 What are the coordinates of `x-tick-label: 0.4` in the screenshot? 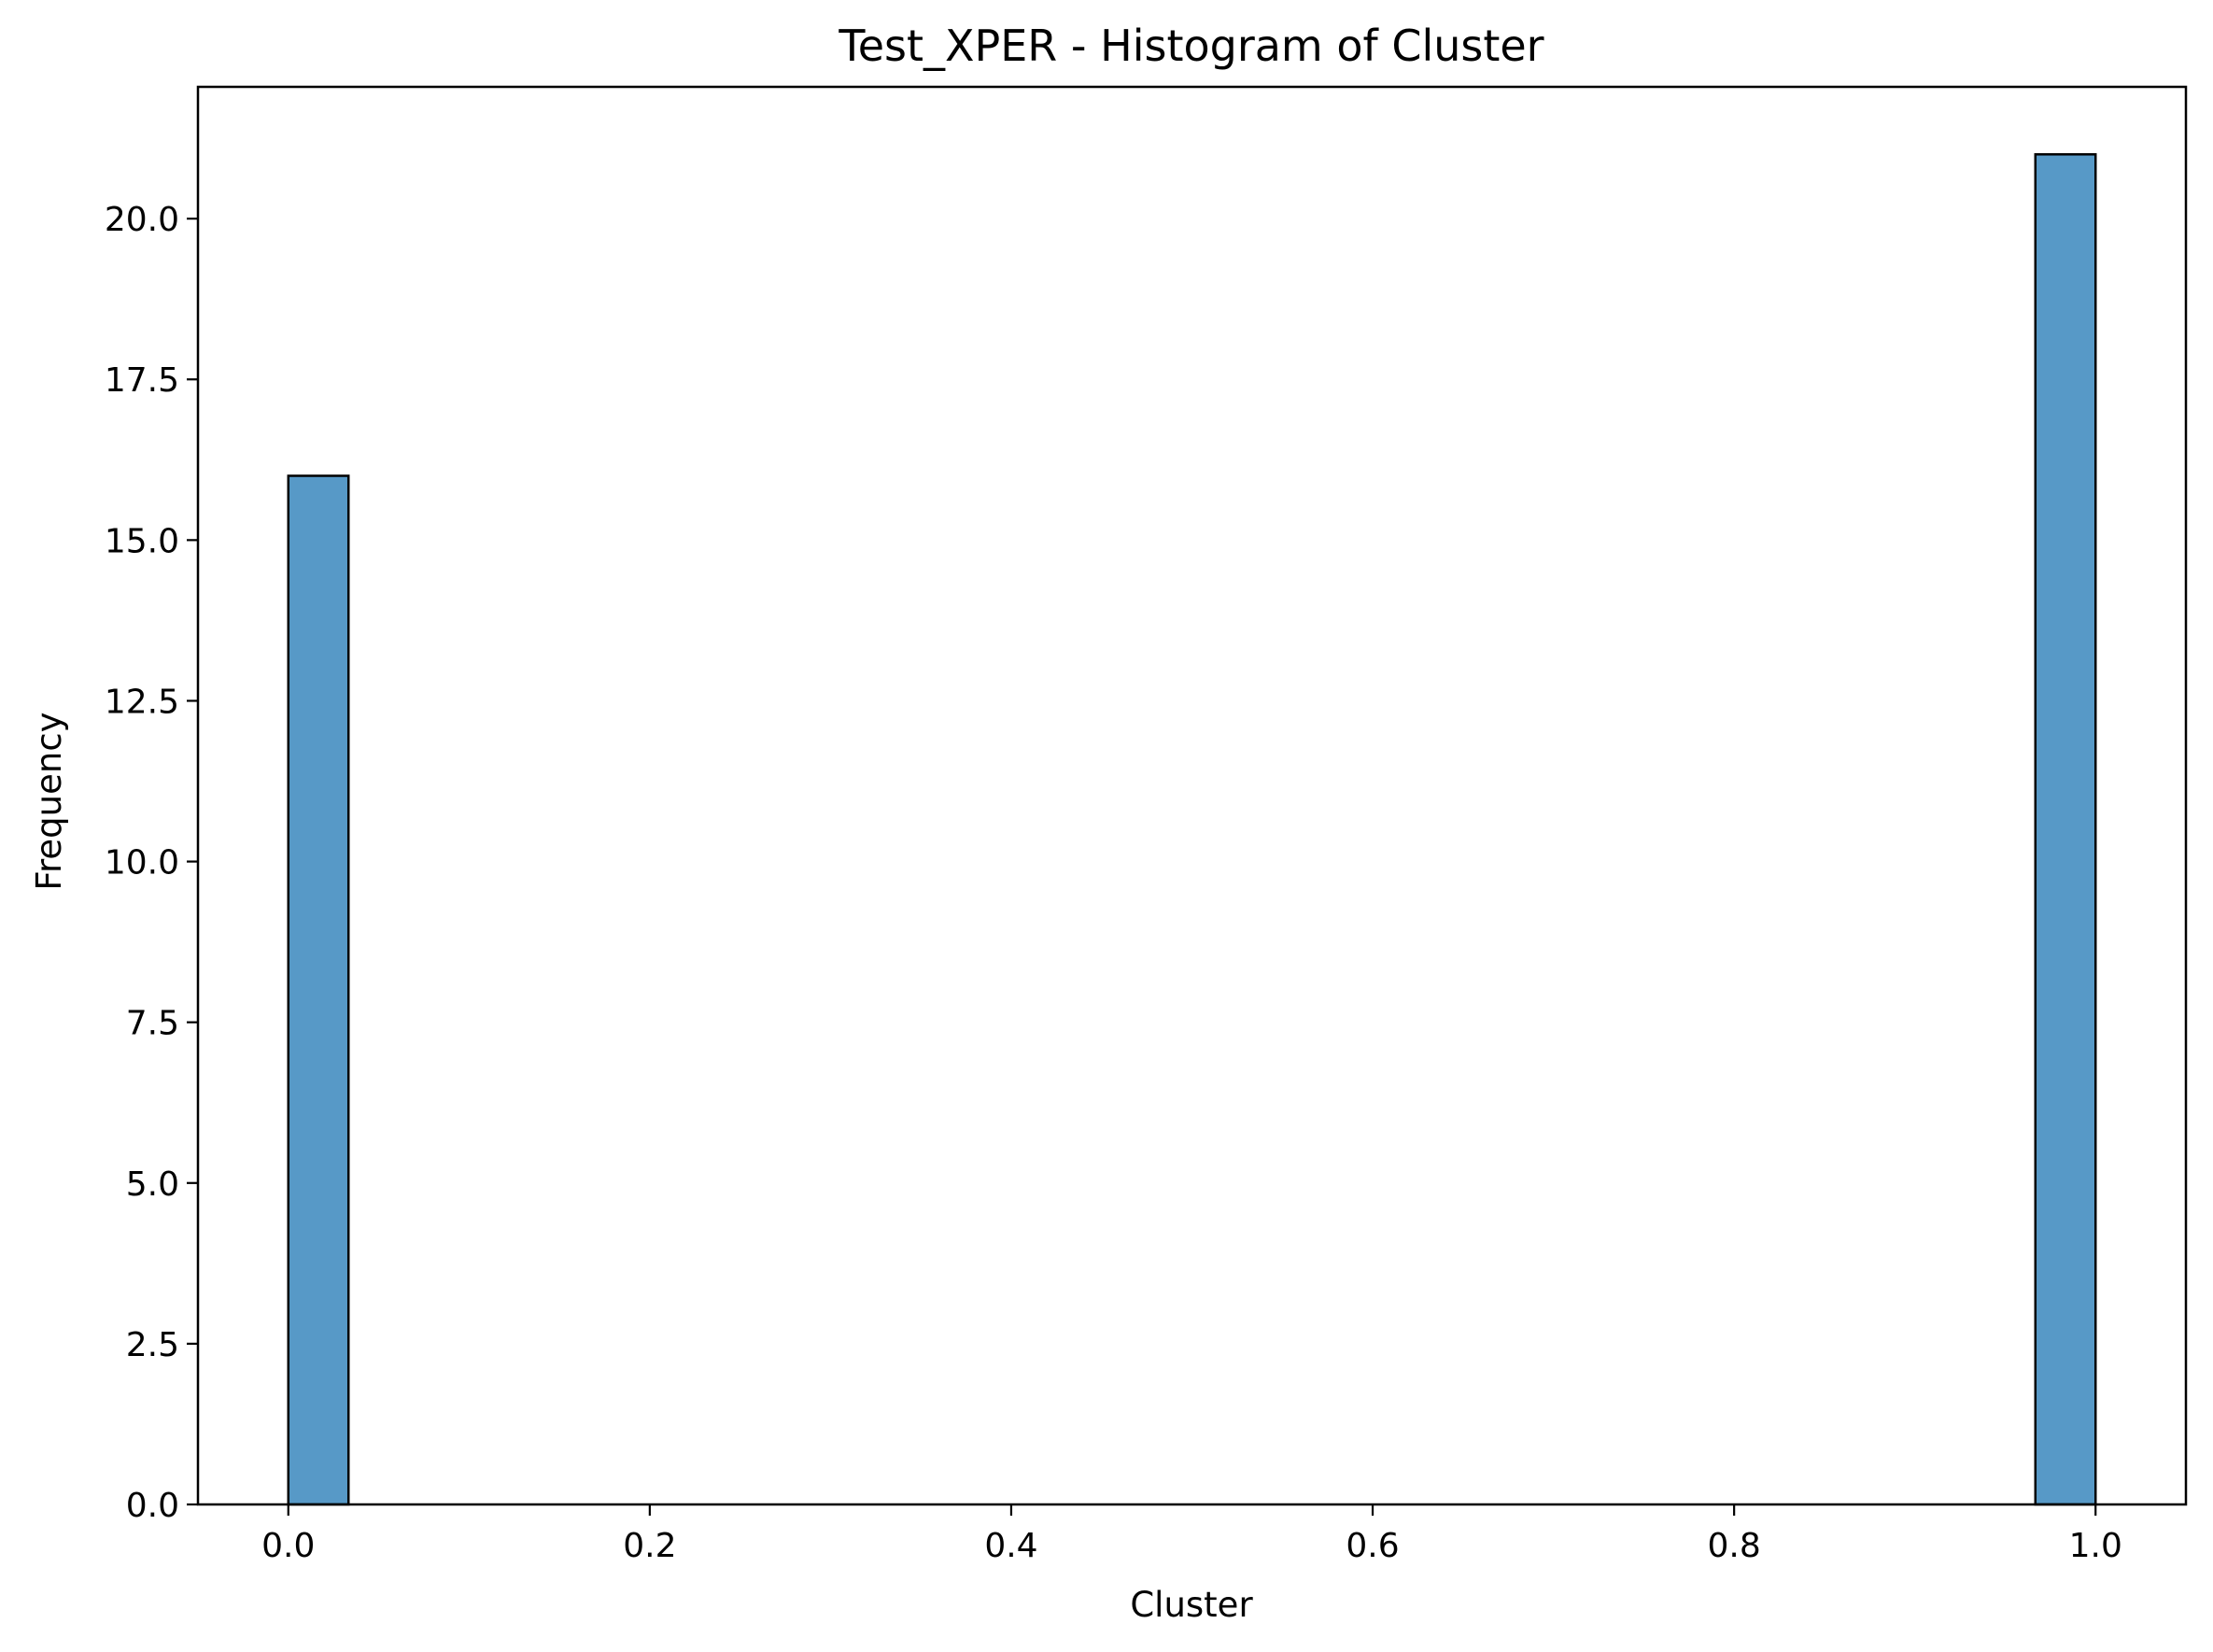 It's located at (1011, 1546).